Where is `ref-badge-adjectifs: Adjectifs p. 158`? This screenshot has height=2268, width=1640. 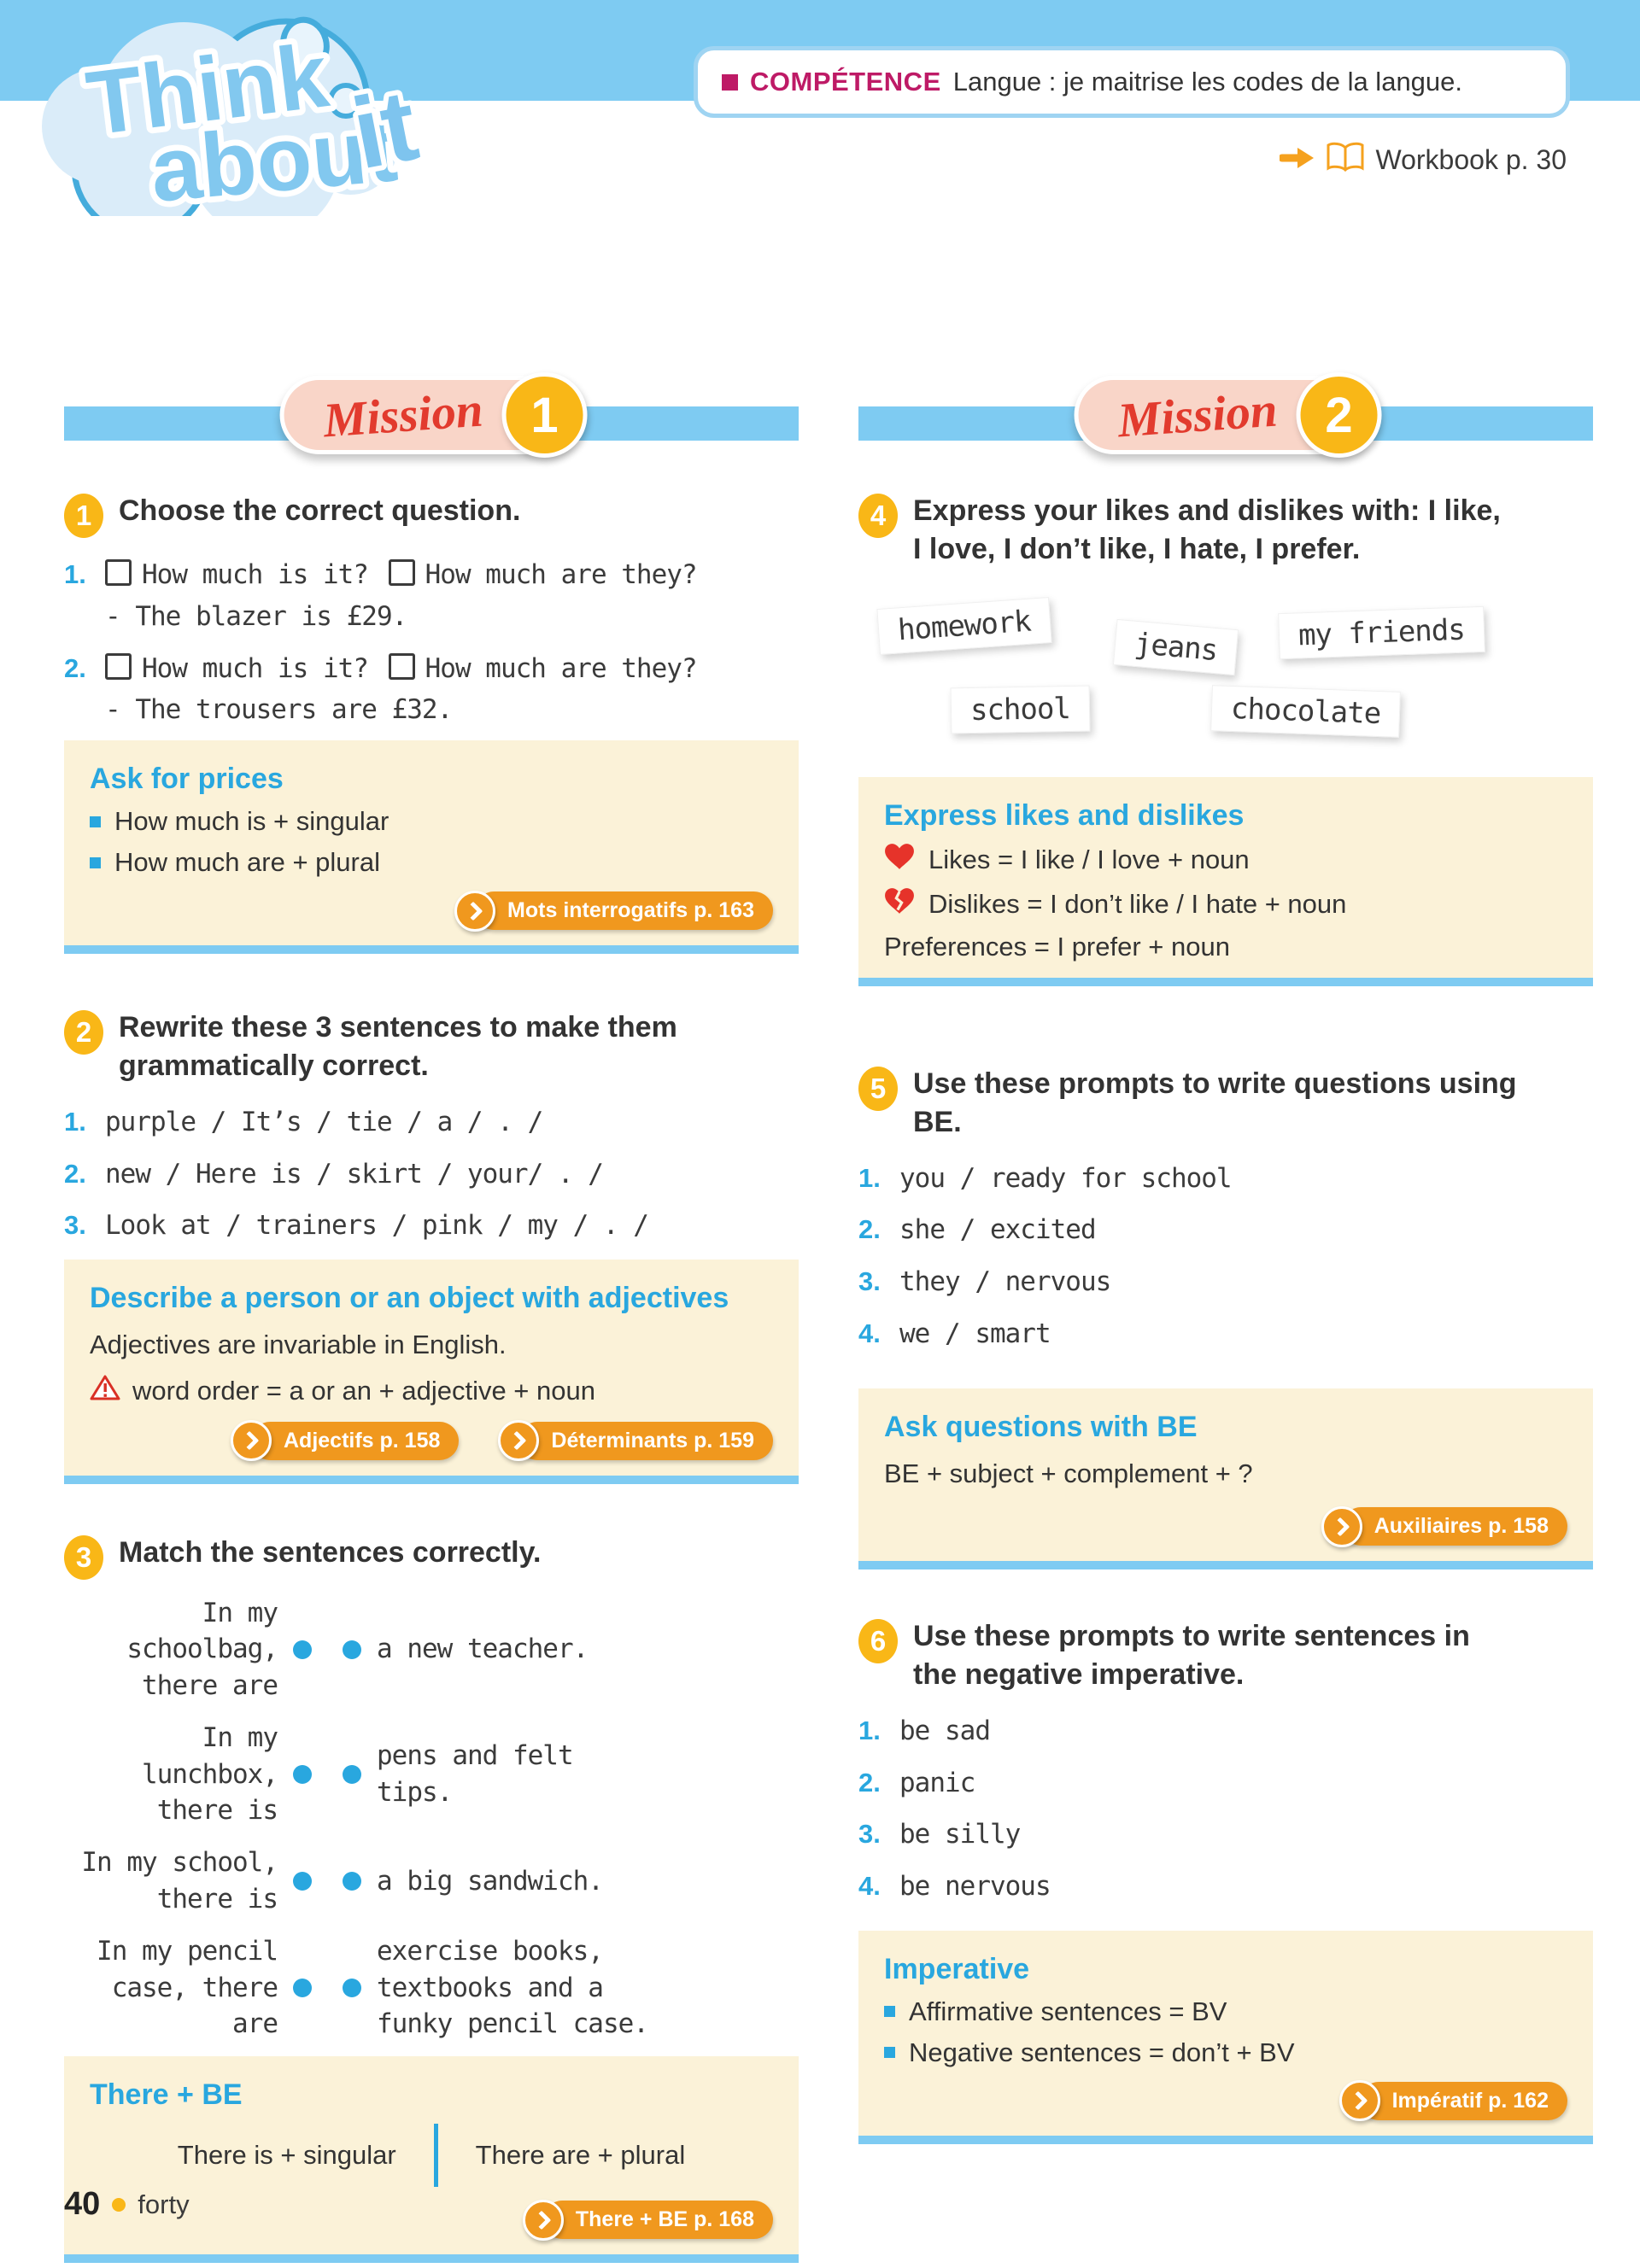 ref-badge-adjectifs: Adjectifs p. 158 is located at coordinates (345, 1441).